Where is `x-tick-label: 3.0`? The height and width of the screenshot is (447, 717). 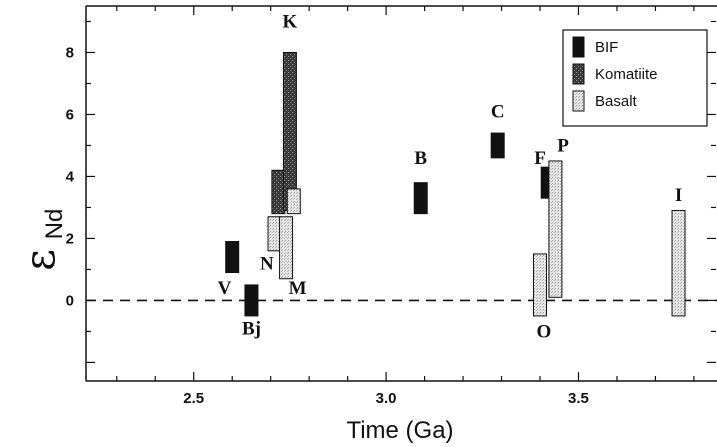
x-tick-label: 3.0 is located at coordinates (386, 398).